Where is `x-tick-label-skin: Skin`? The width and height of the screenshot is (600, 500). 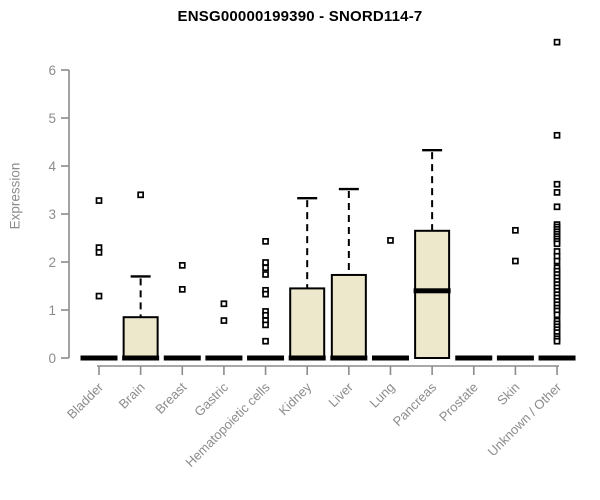
x-tick-label-skin: Skin is located at coordinates (508, 394).